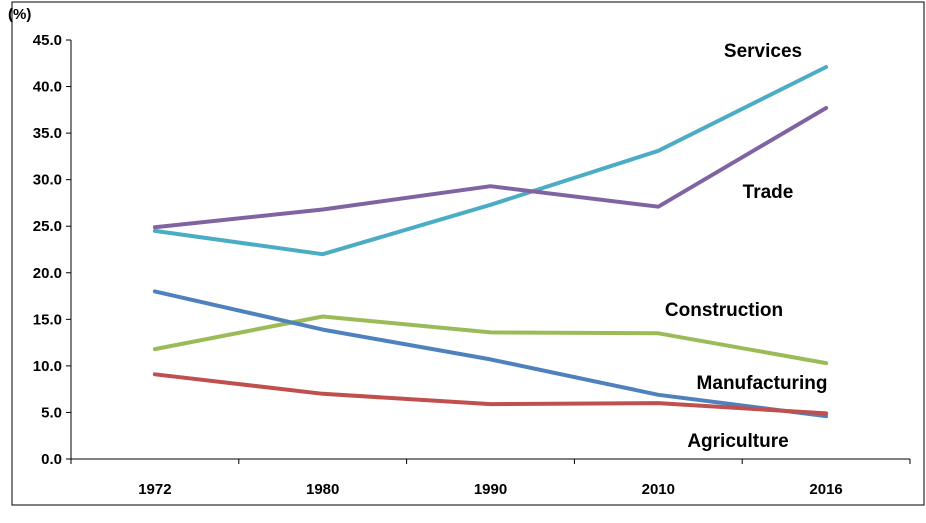 The height and width of the screenshot is (523, 926). Describe the element at coordinates (47, 226) in the screenshot. I see `y-tick-label: 25.0` at that location.